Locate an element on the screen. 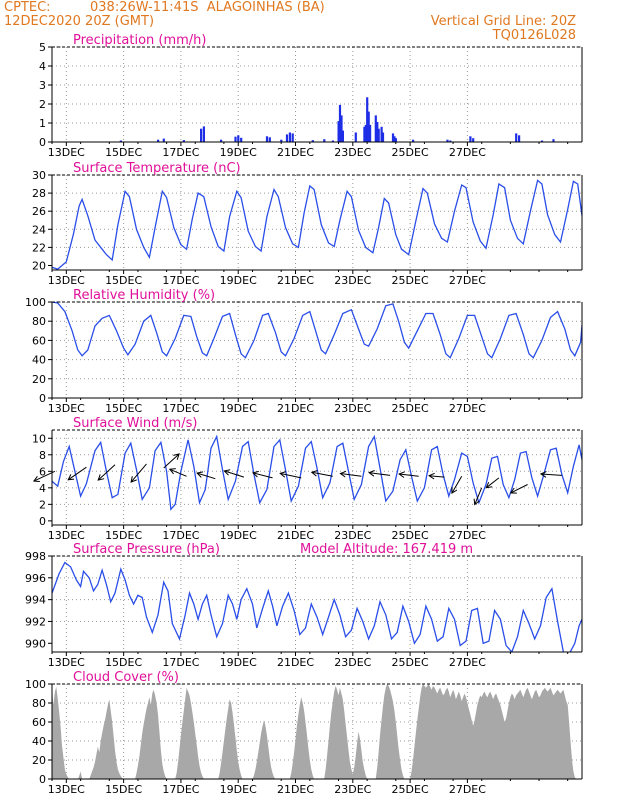 This screenshot has width=618, height=800. y-tick-label: 40 is located at coordinates (39, 741).